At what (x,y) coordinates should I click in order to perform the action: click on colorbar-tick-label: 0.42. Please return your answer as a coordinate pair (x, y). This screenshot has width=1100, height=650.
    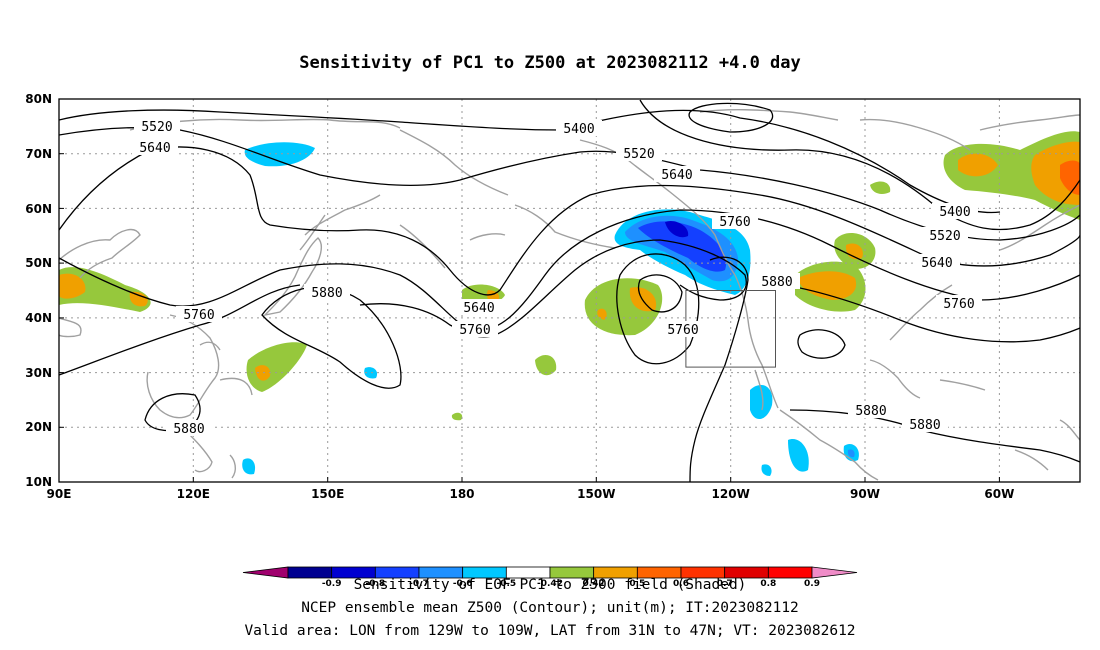
    Looking at the image, I should click on (594, 584).